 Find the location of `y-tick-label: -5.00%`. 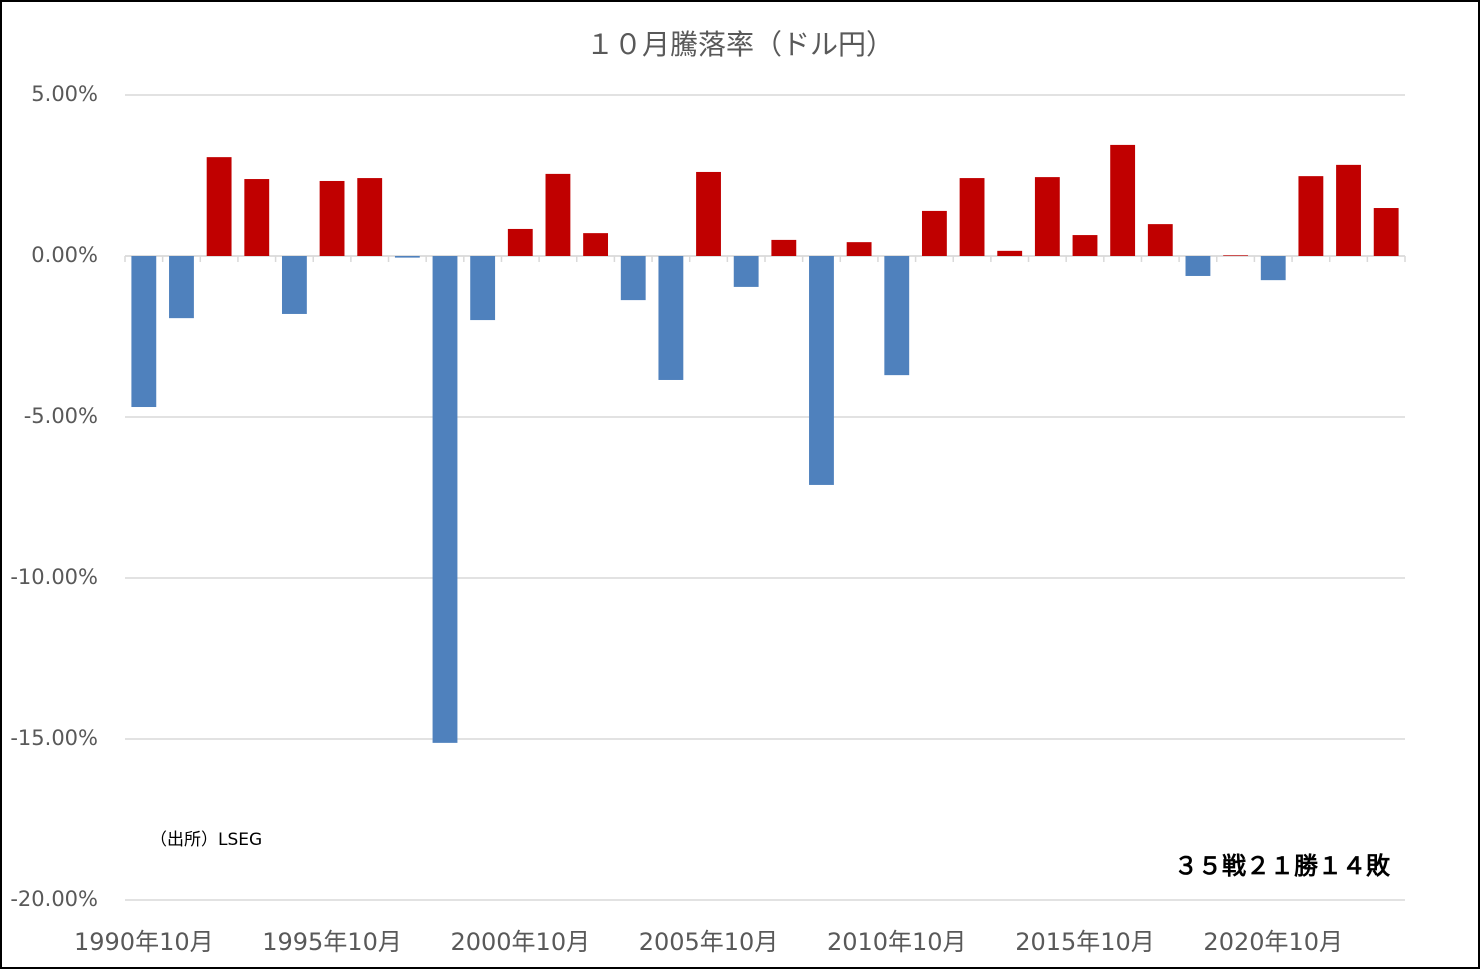

y-tick-label: -5.00% is located at coordinates (61, 416).